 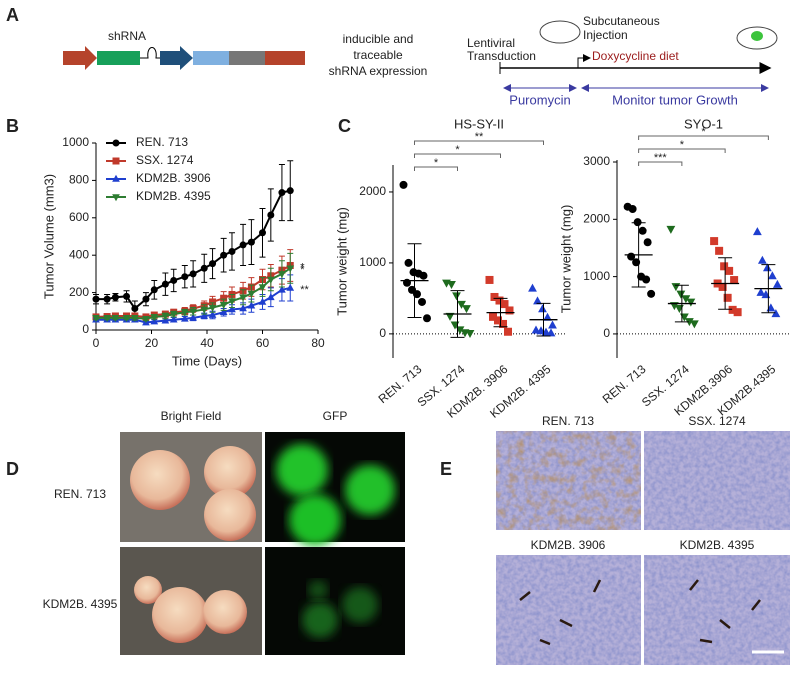 I want to click on bright-field-image, so click(x=191, y=543).